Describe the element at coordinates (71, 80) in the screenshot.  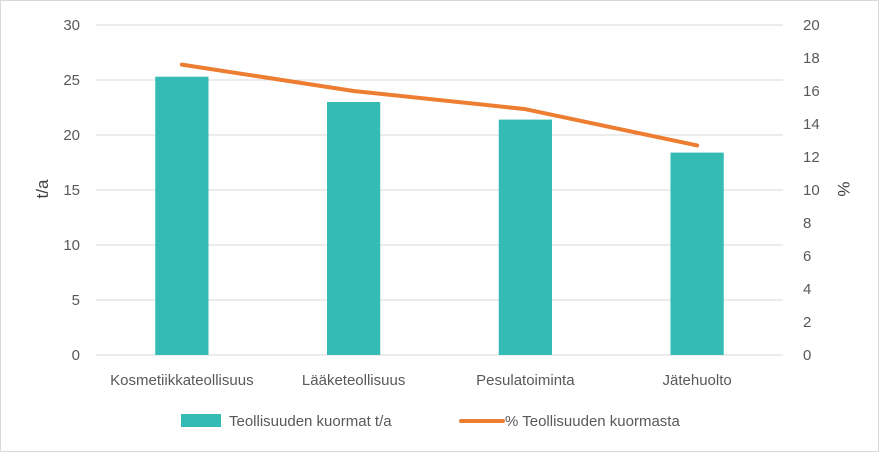
I see `left-tick-label: 25` at that location.